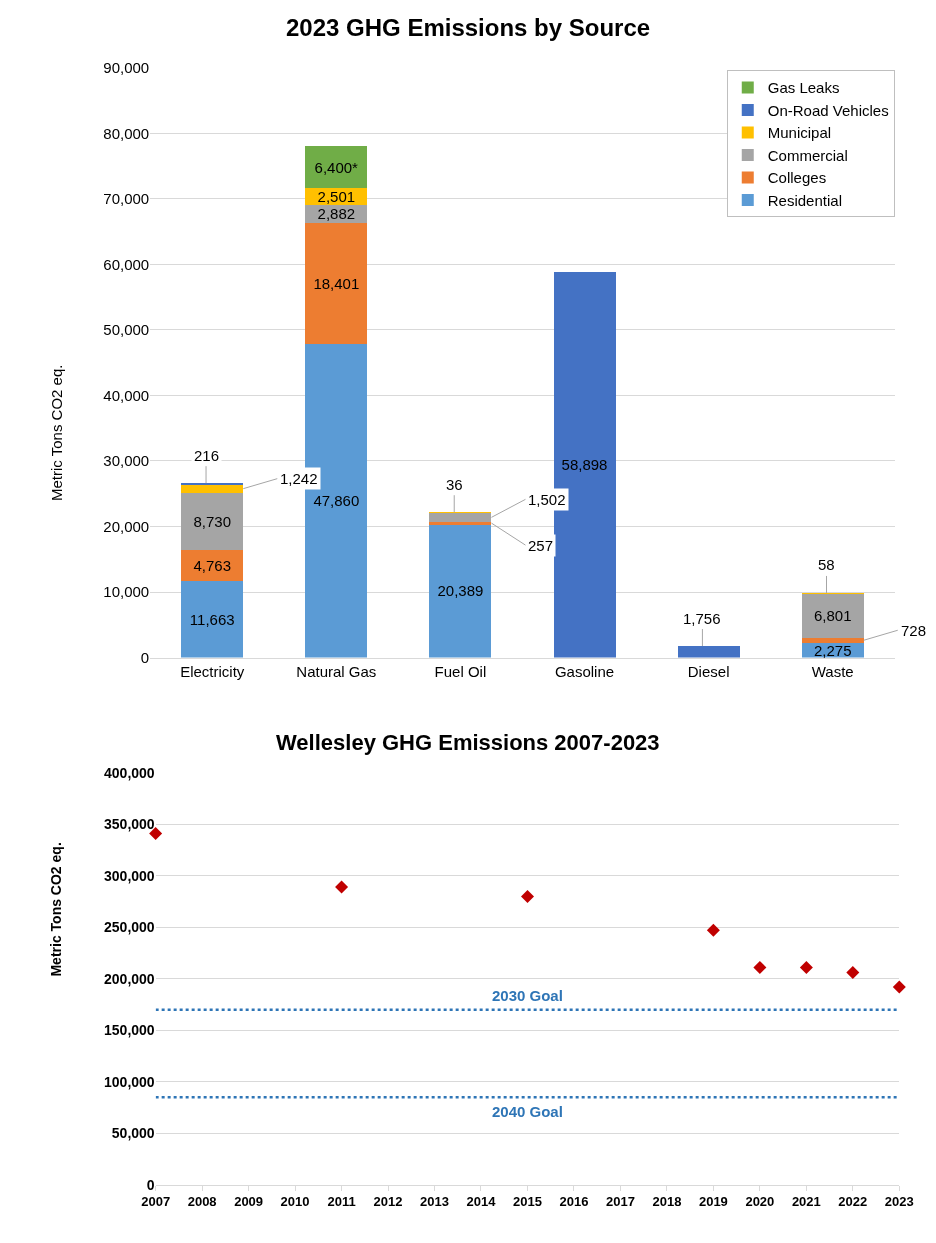 This screenshot has height=1243, width=936. I want to click on legend-label: Colleges, so click(797, 178).